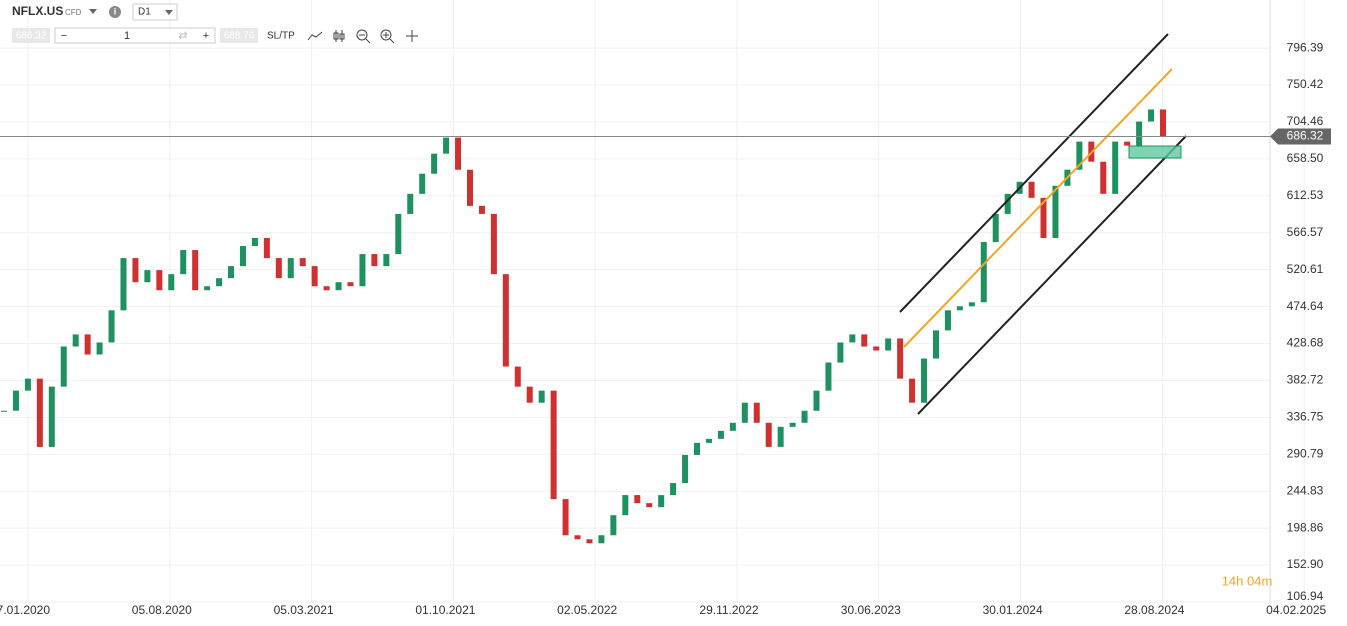 The image size is (1347, 626). I want to click on symbol-dropdown, so click(93, 11).